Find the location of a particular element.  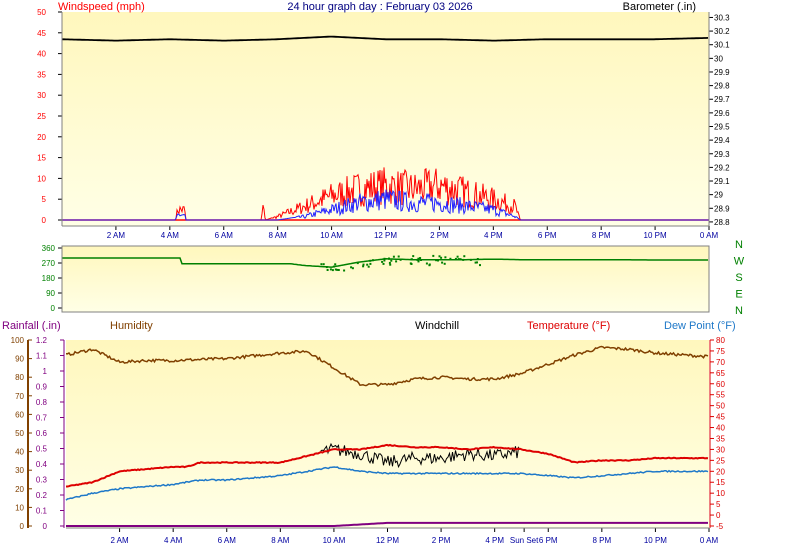

temp-tick-label: 45 is located at coordinates (720, 417).